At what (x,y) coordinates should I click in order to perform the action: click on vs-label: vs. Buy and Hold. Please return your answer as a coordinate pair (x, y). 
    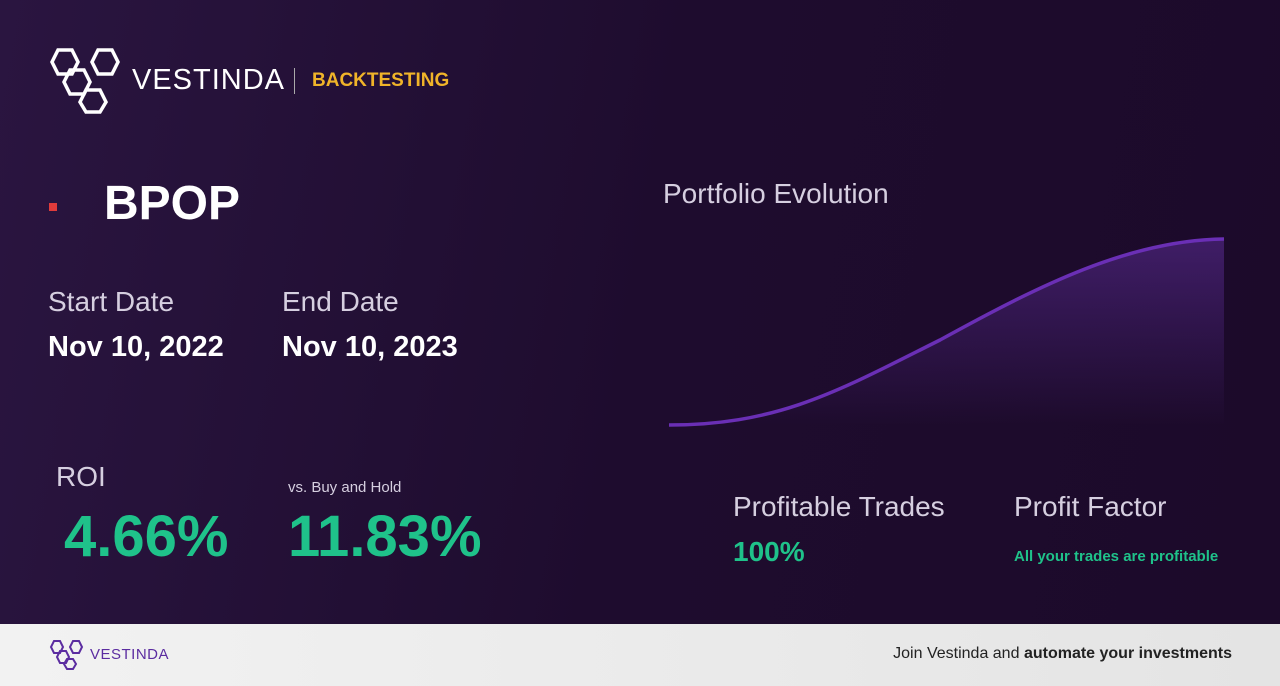
    Looking at the image, I should click on (345, 487).